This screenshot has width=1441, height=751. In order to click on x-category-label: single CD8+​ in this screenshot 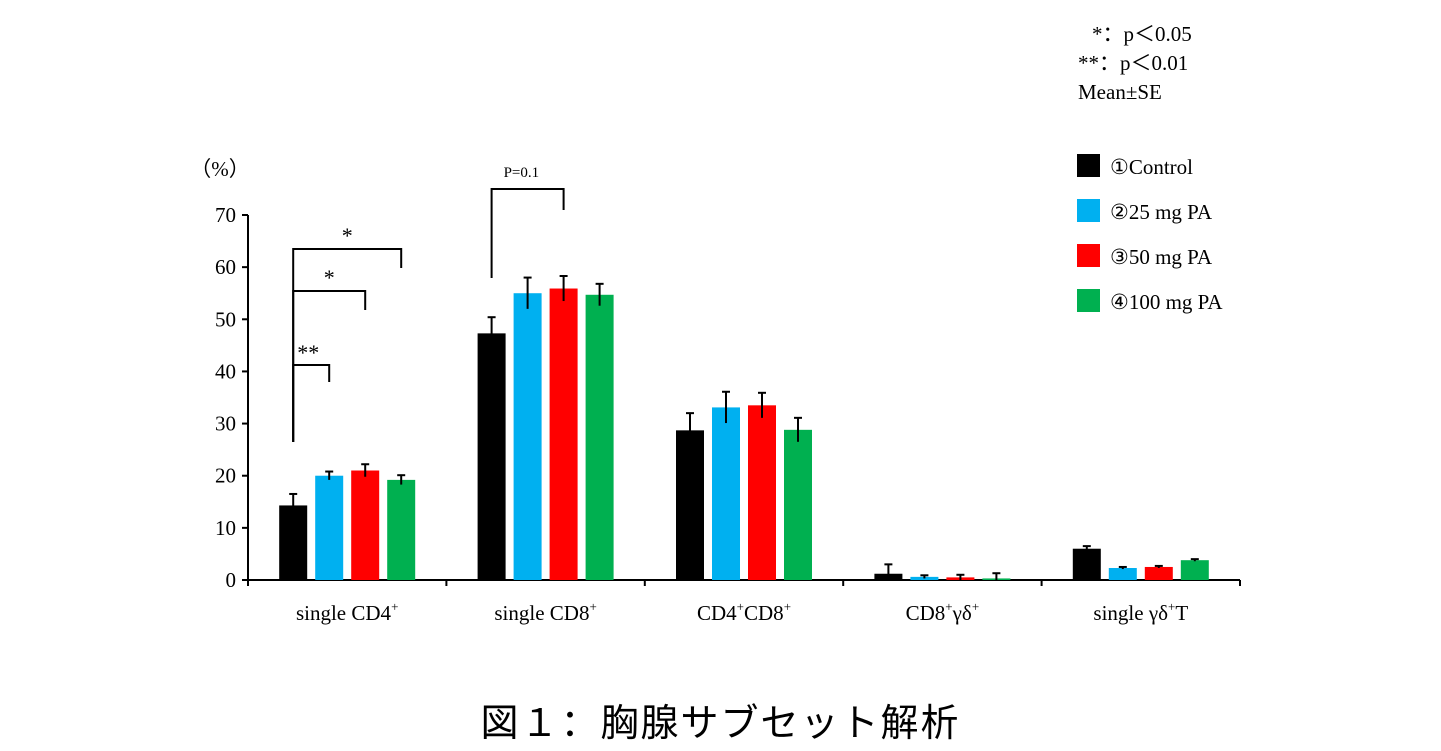, I will do `click(545, 612)`.